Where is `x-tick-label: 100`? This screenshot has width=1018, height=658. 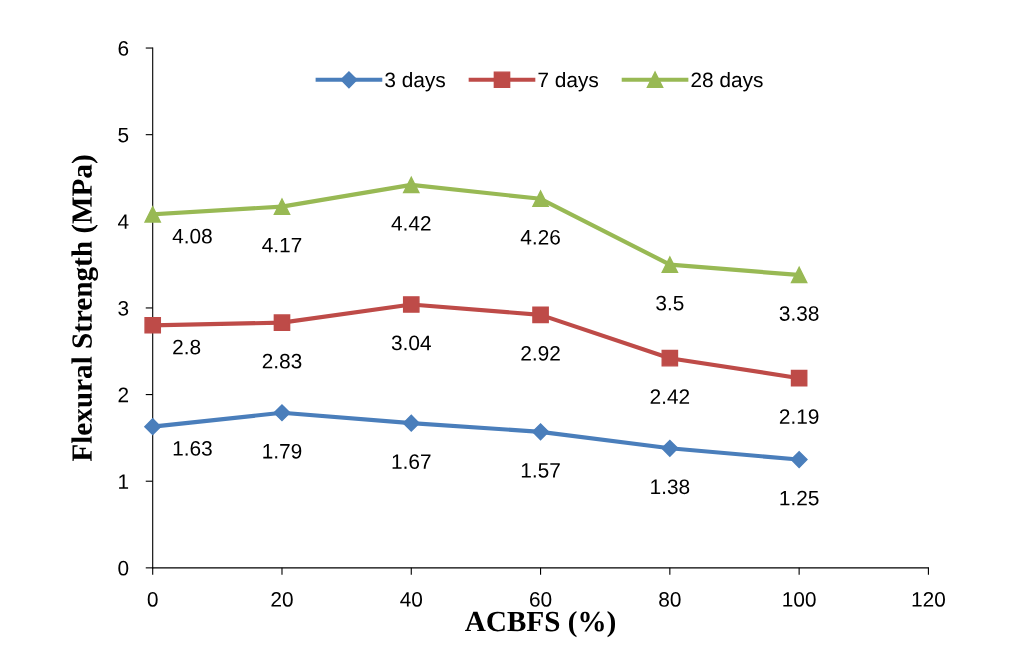 x-tick-label: 100 is located at coordinates (799, 599).